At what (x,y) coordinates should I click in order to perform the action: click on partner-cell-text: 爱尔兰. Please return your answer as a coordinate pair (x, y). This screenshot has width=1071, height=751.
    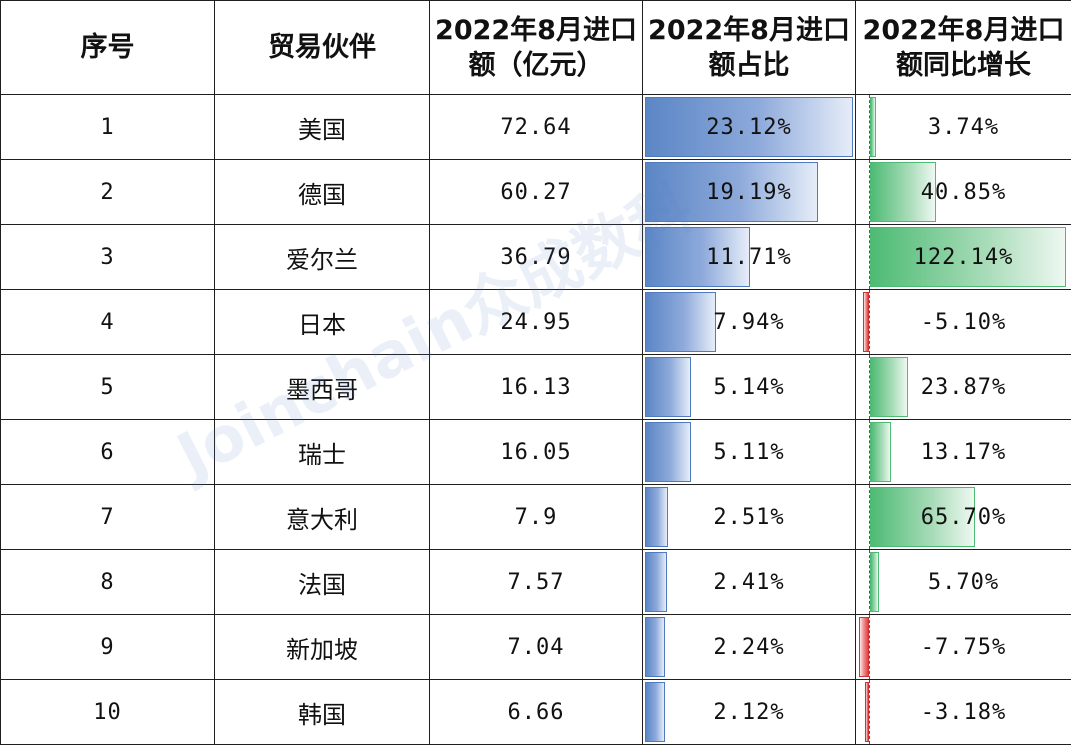
    Looking at the image, I should click on (322, 259).